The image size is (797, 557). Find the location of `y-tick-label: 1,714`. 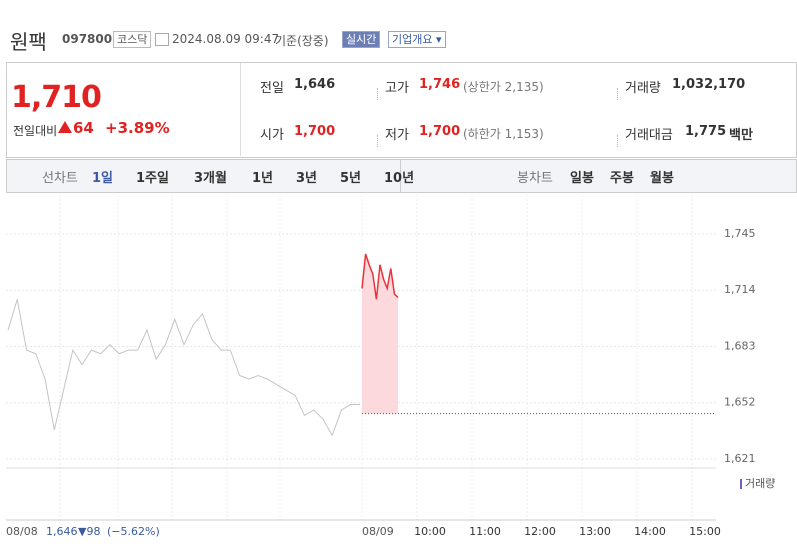

y-tick-label: 1,714 is located at coordinates (740, 289).